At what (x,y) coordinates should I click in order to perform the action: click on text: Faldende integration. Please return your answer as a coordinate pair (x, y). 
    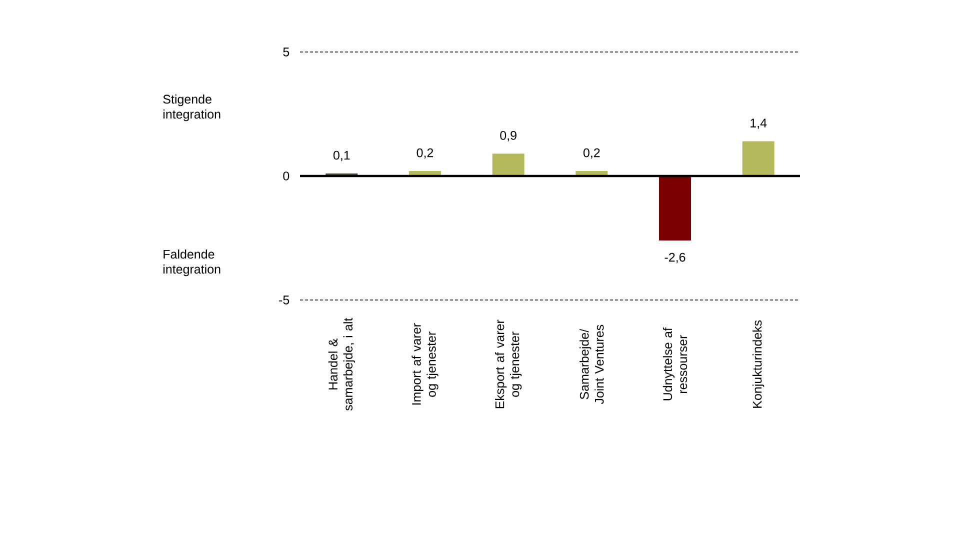
    Looking at the image, I should click on (191, 262).